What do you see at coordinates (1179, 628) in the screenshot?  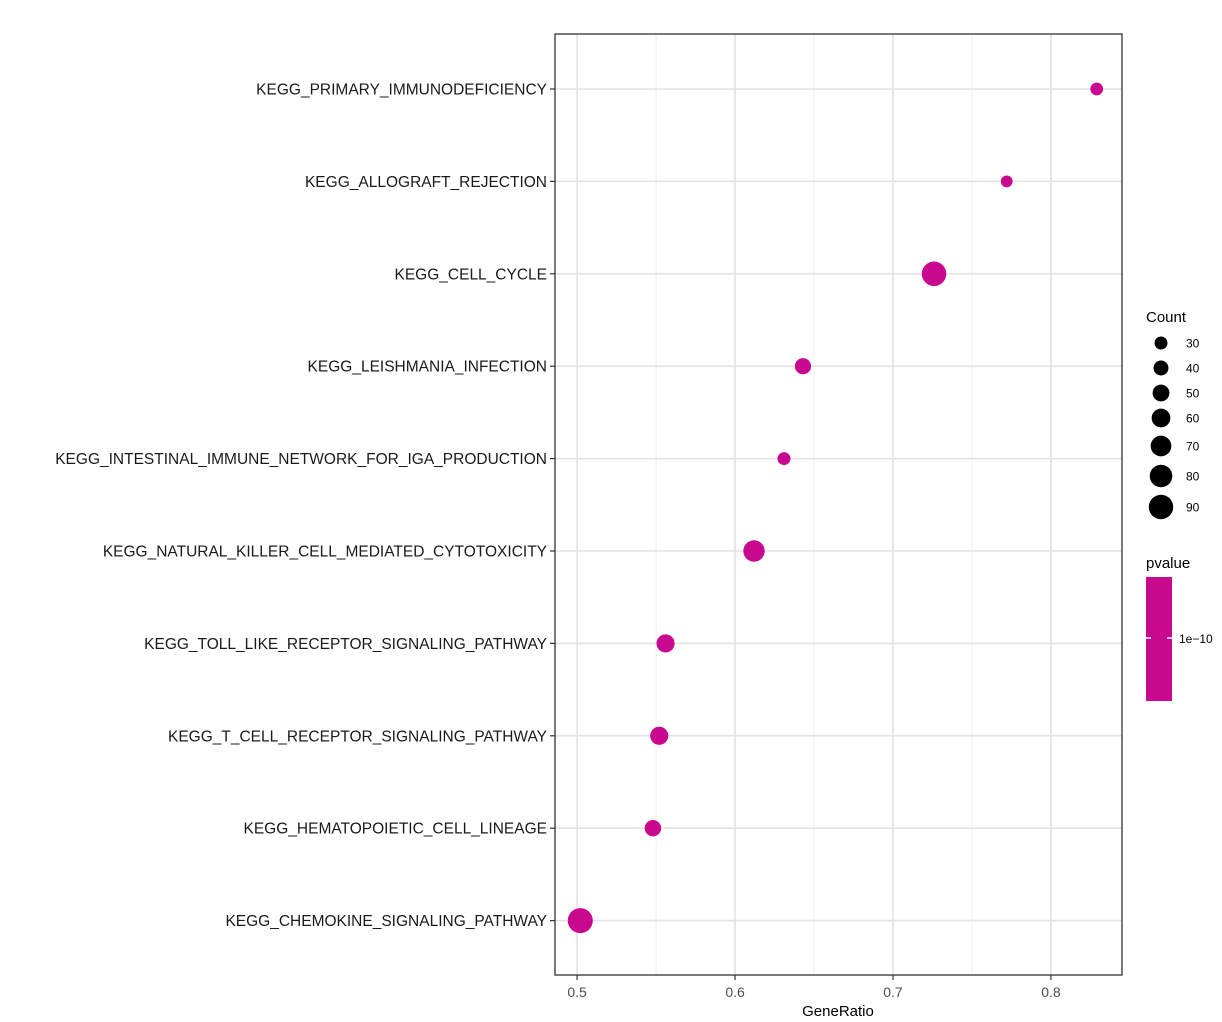 I see `color-legend: pvalue 1e−10` at bounding box center [1179, 628].